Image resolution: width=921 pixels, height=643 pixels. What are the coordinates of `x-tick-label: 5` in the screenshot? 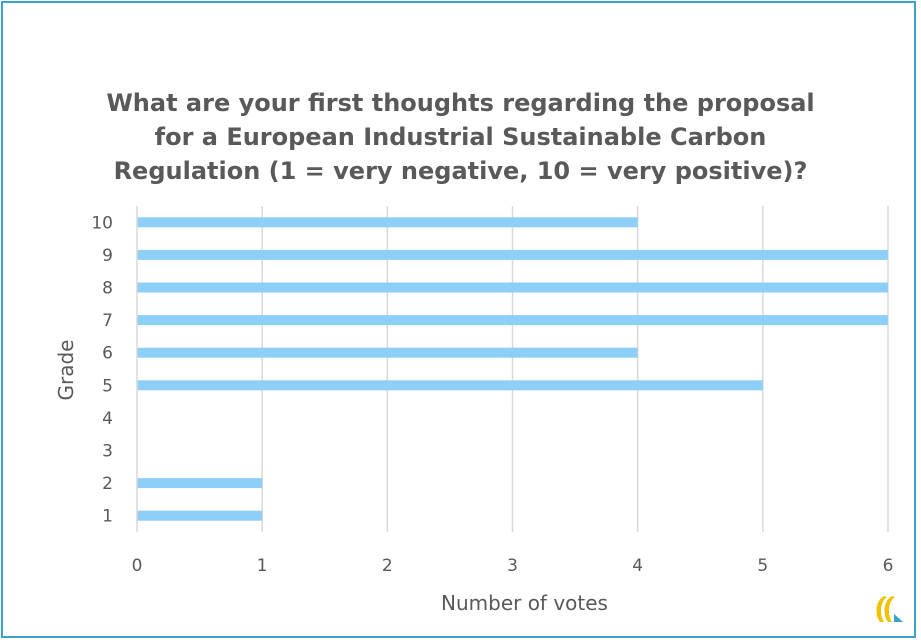 It's located at (762, 566).